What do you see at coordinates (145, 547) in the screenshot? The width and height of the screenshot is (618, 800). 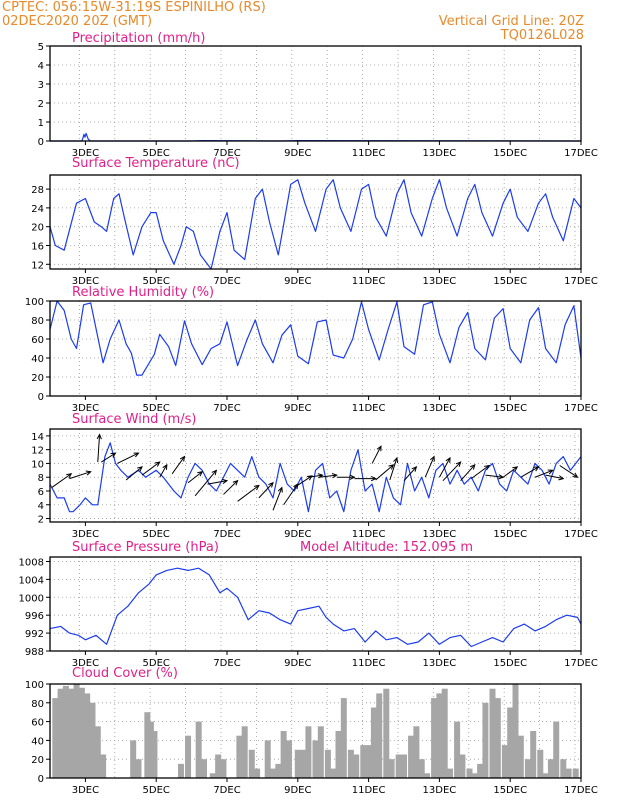 I see `panel-title: Surface Pressure (hPa)` at bounding box center [145, 547].